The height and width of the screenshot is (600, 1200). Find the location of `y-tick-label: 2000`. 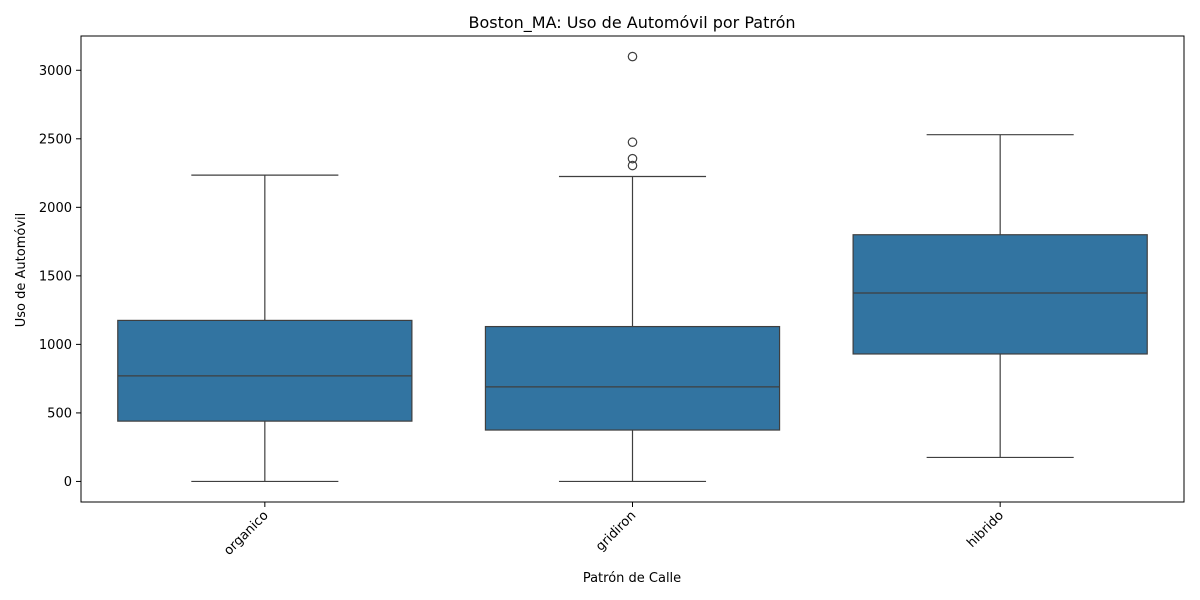

y-tick-label: 2000 is located at coordinates (55, 208).